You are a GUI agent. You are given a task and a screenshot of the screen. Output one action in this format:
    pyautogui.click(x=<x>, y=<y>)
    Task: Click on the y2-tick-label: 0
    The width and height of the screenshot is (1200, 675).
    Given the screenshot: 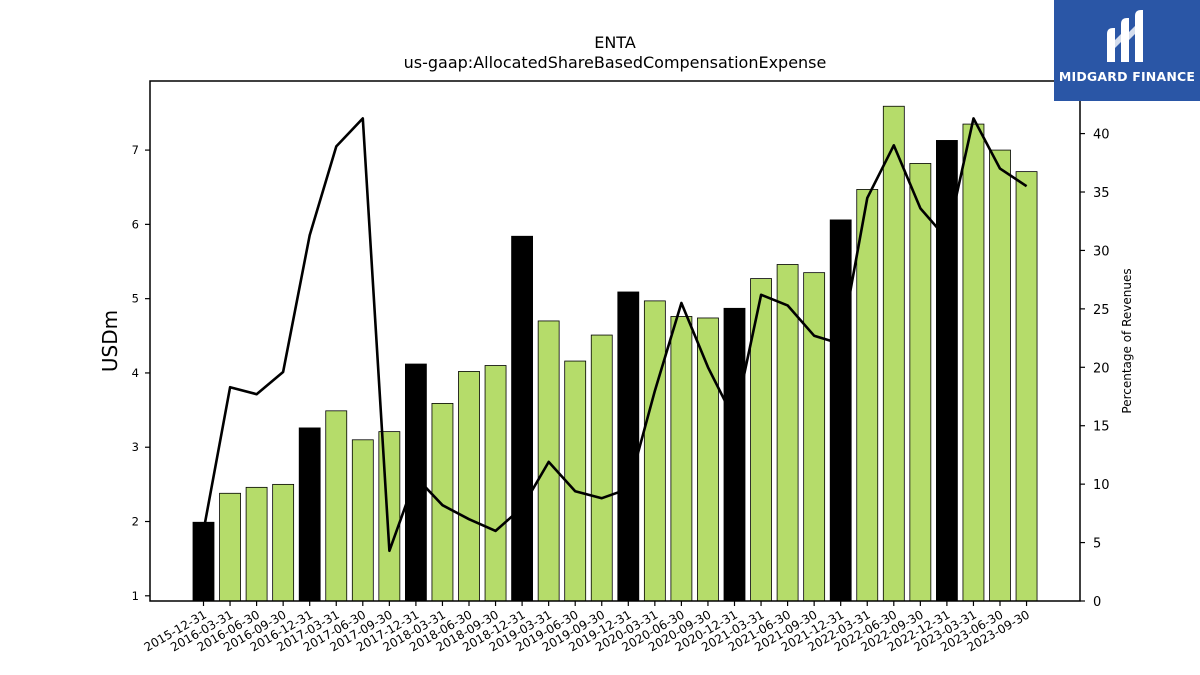 What is the action you would take?
    pyautogui.click(x=1097, y=602)
    